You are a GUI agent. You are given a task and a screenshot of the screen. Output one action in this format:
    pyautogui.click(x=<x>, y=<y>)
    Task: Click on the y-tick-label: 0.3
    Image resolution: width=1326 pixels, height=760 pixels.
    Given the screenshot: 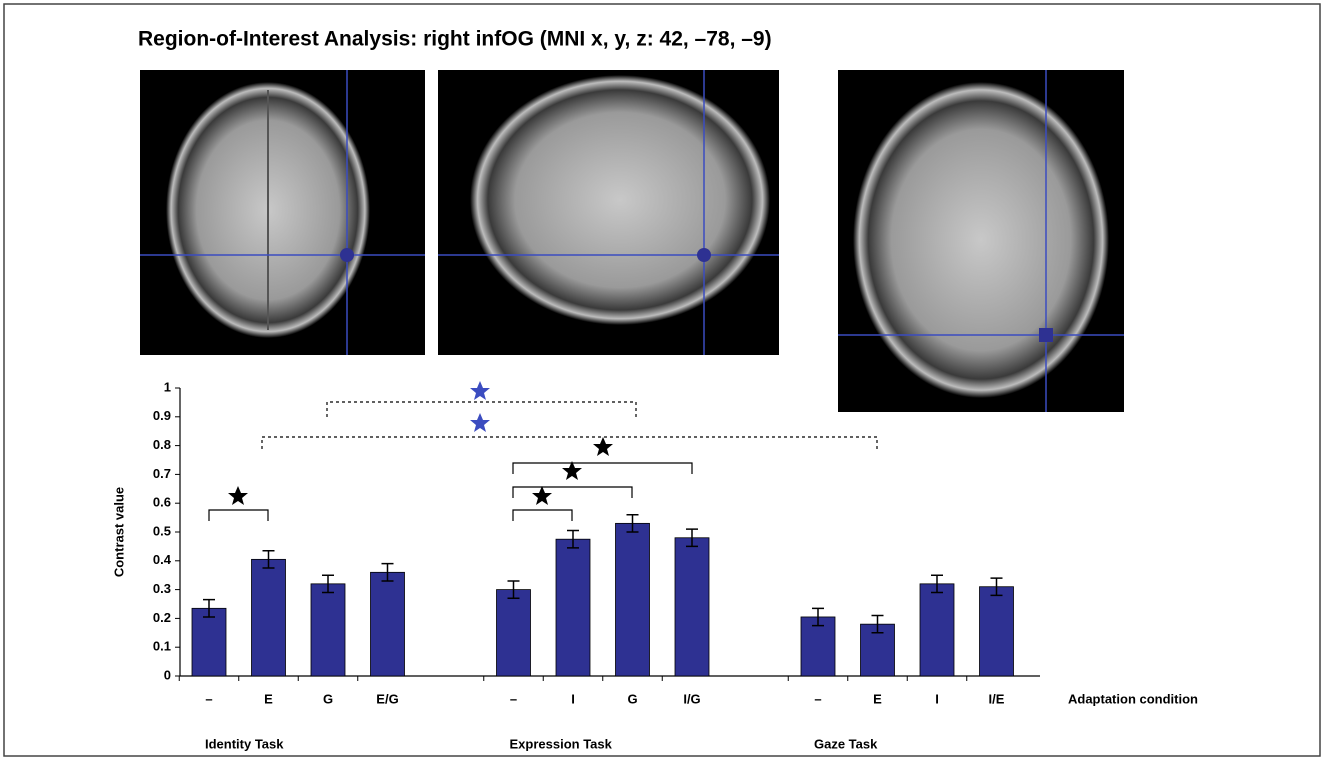 What is the action you would take?
    pyautogui.click(x=162, y=588)
    